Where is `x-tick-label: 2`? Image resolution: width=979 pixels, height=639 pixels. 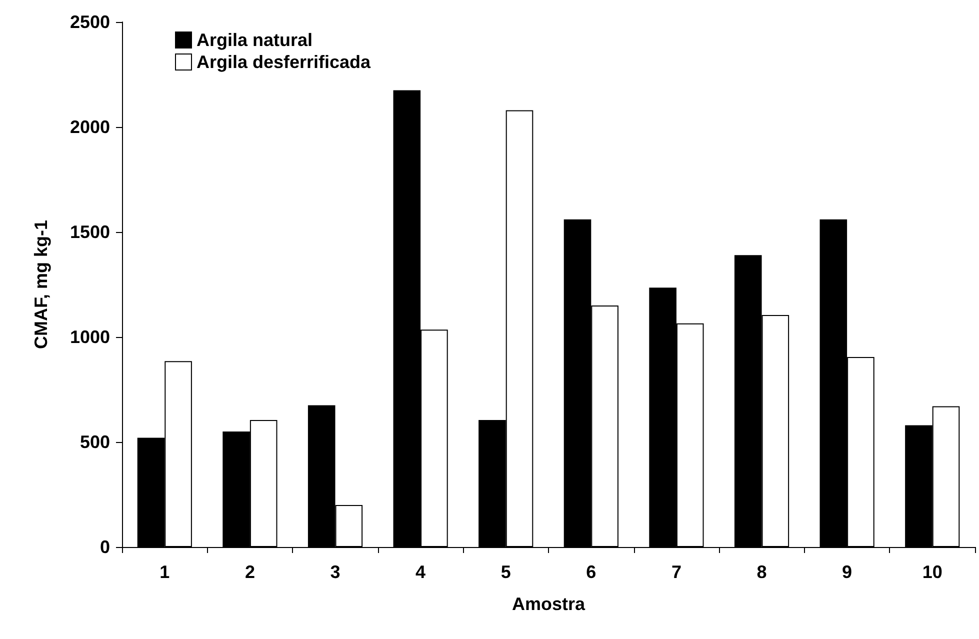
x-tick-label: 2 is located at coordinates (249, 572).